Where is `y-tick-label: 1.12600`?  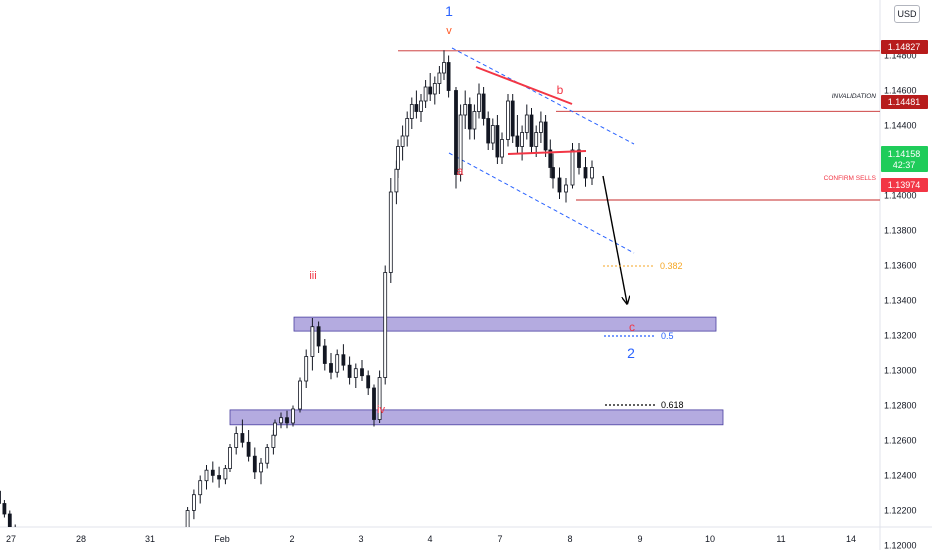 y-tick-label: 1.12600 is located at coordinates (900, 441).